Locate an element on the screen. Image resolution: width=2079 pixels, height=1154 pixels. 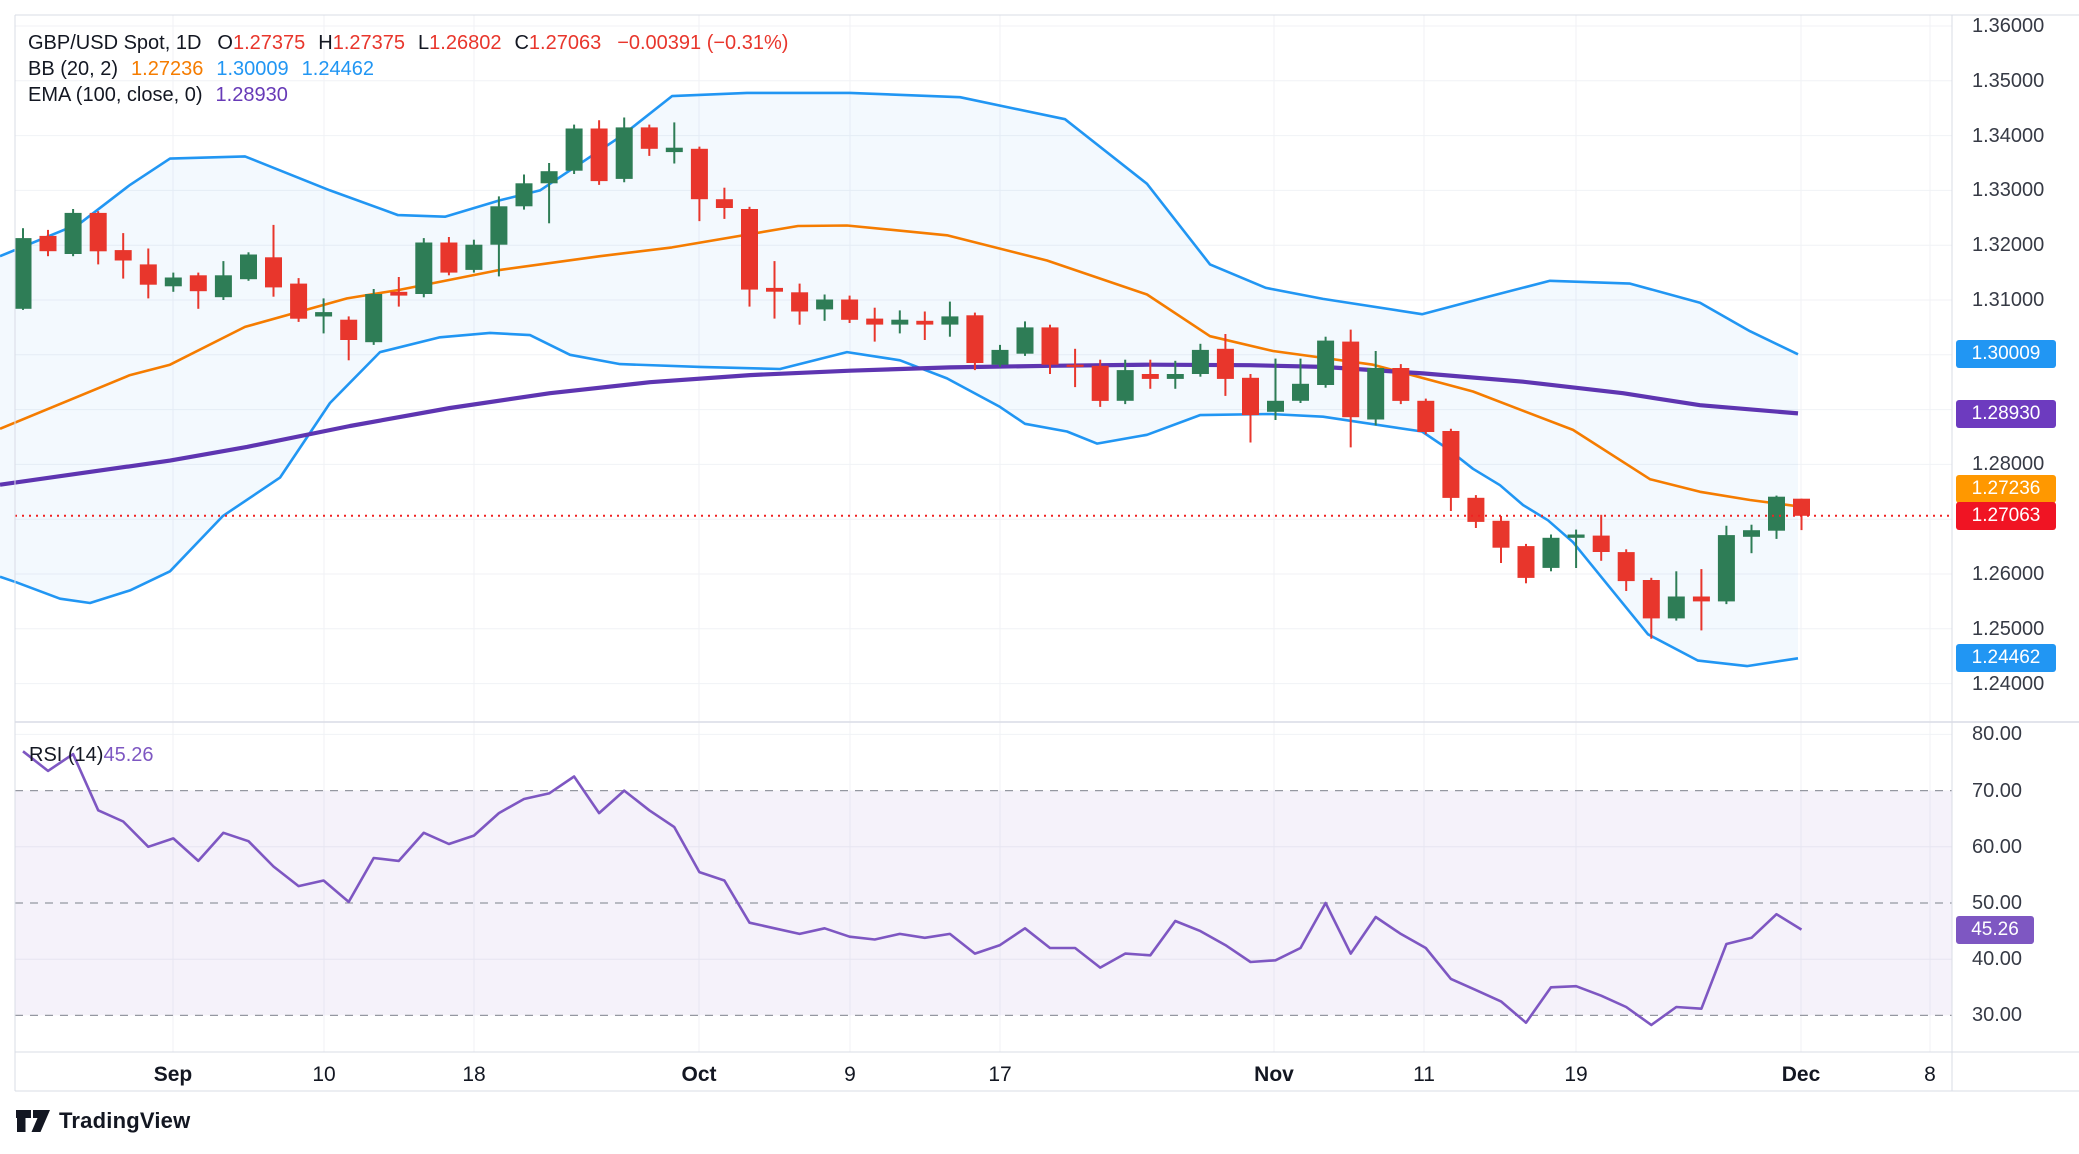
price-axis-label: 1.36000 is located at coordinates (2008, 26).